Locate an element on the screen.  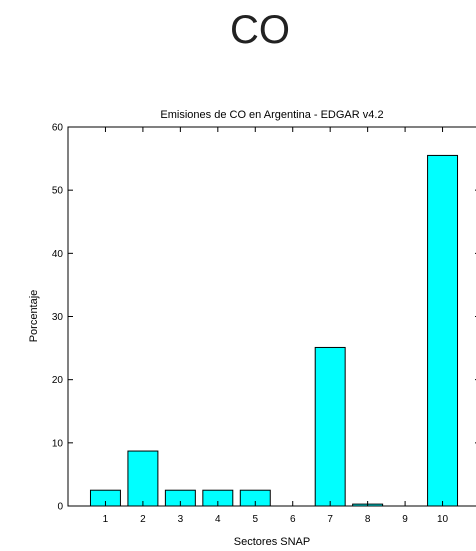
y-tick-label: 60 is located at coordinates (58, 128).